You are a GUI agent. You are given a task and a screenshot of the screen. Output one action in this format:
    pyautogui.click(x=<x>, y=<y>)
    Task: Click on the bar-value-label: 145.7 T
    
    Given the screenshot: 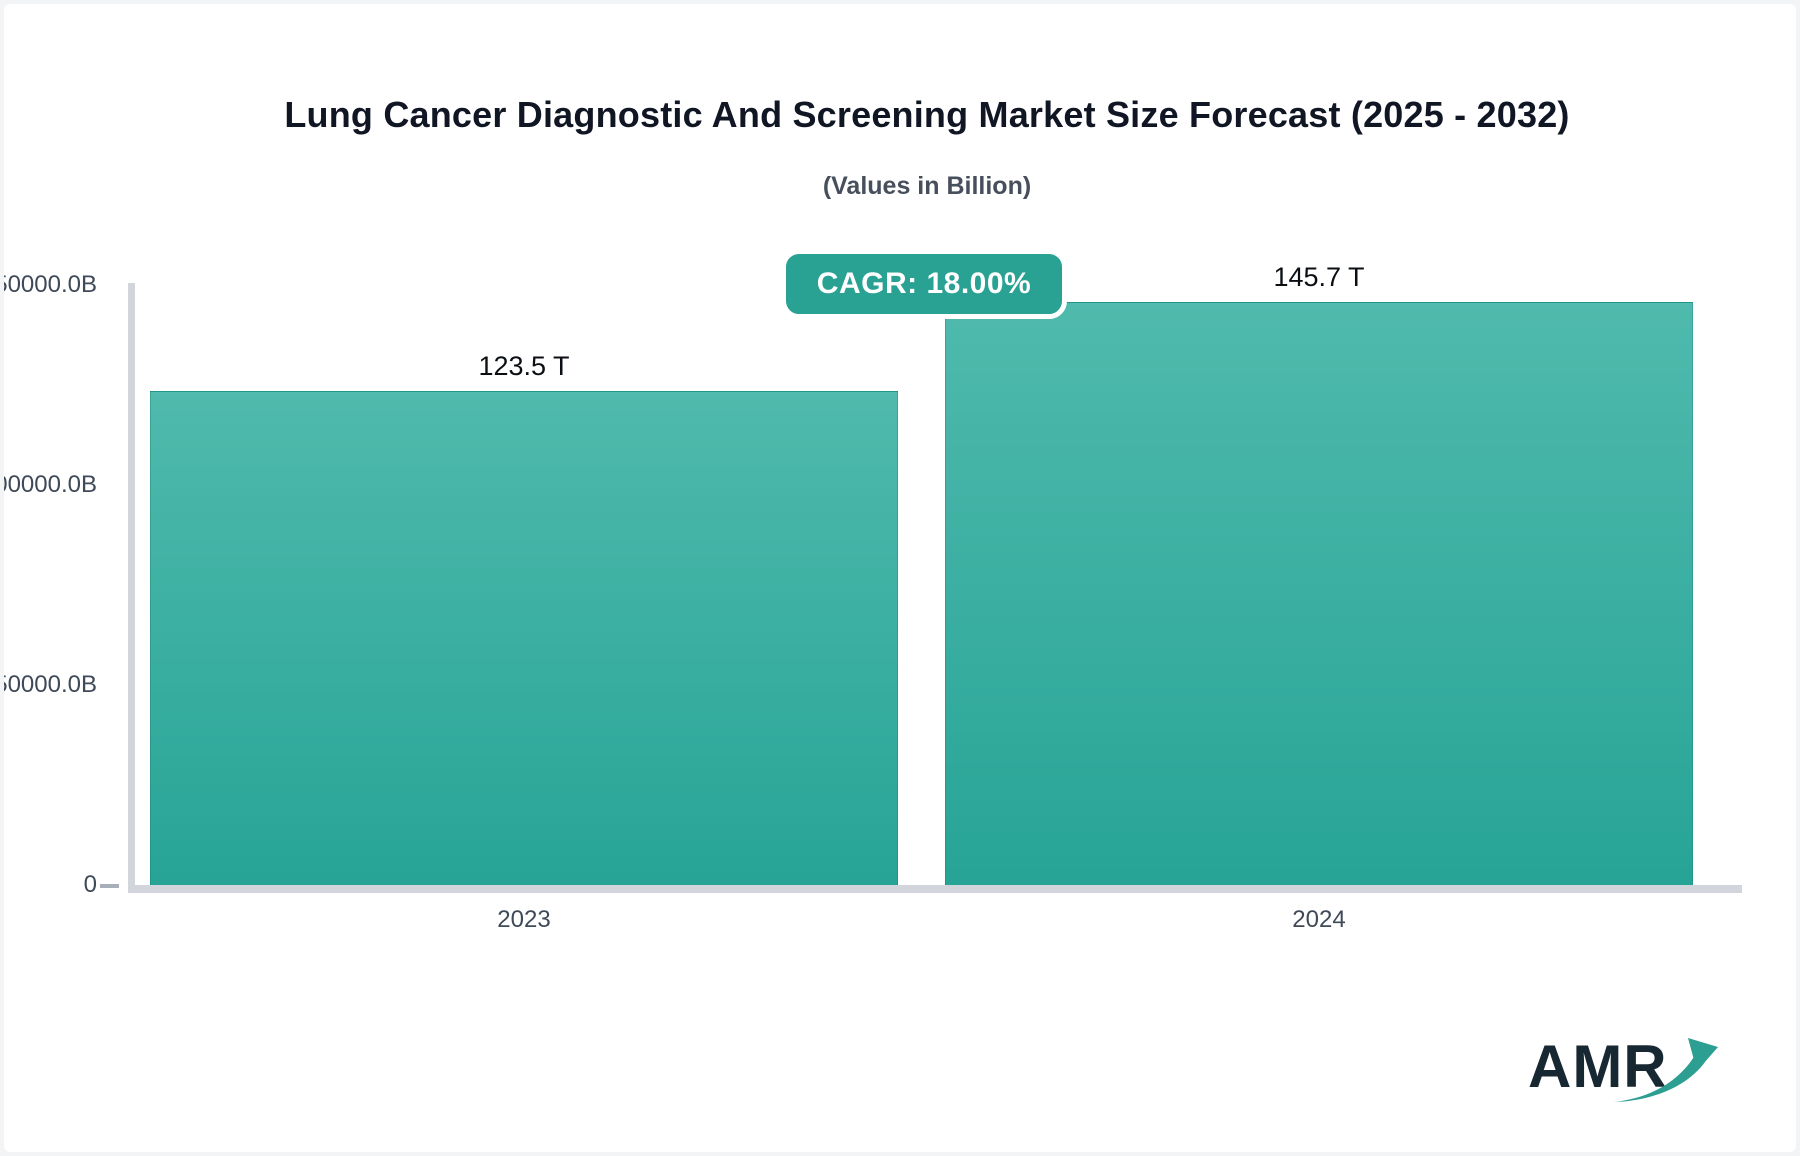 What is the action you would take?
    pyautogui.click(x=1319, y=277)
    